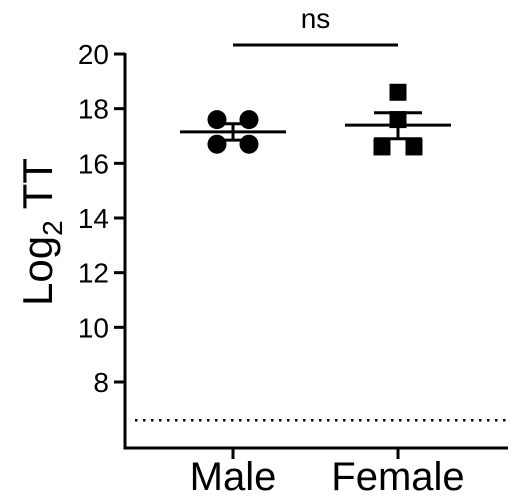 This screenshot has width=512, height=500. I want to click on data-points, so click(315, 119).